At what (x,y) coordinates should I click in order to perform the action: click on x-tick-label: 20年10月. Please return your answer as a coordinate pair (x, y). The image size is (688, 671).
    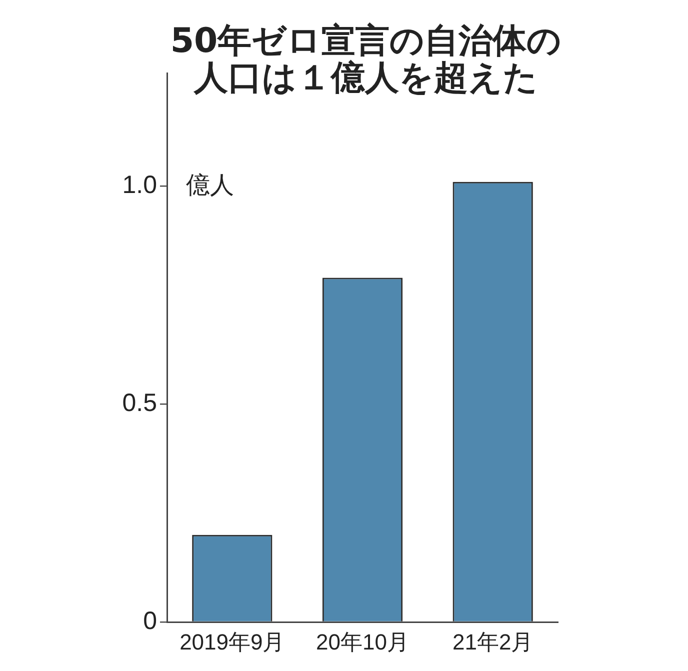
    Looking at the image, I should click on (362, 641).